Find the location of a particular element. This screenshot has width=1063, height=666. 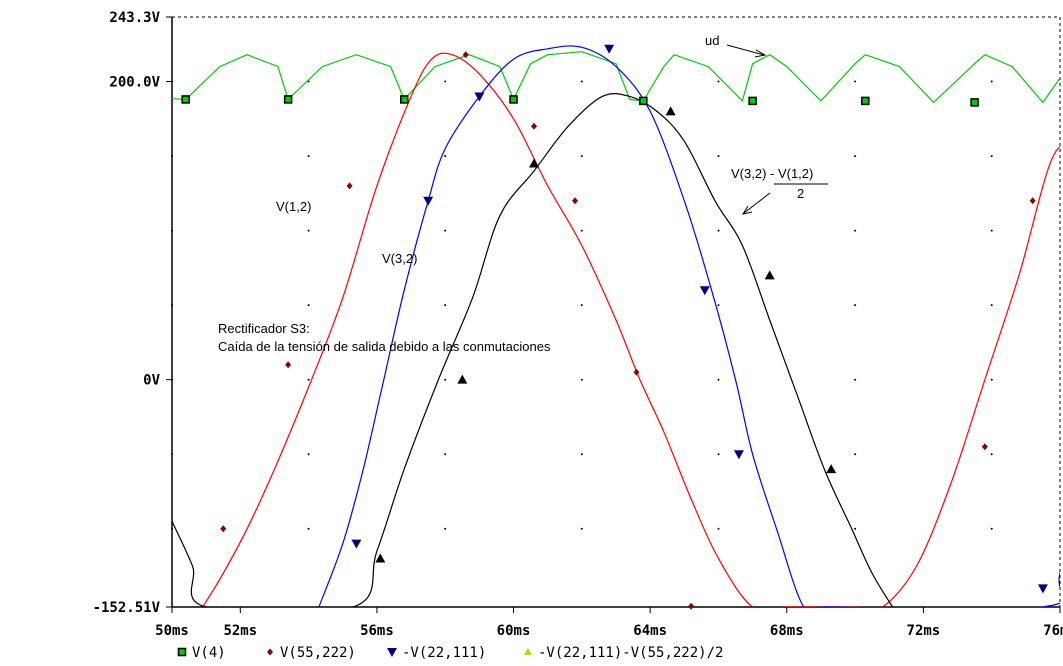

annotation-combo-arrowhead is located at coordinates (747, 210).